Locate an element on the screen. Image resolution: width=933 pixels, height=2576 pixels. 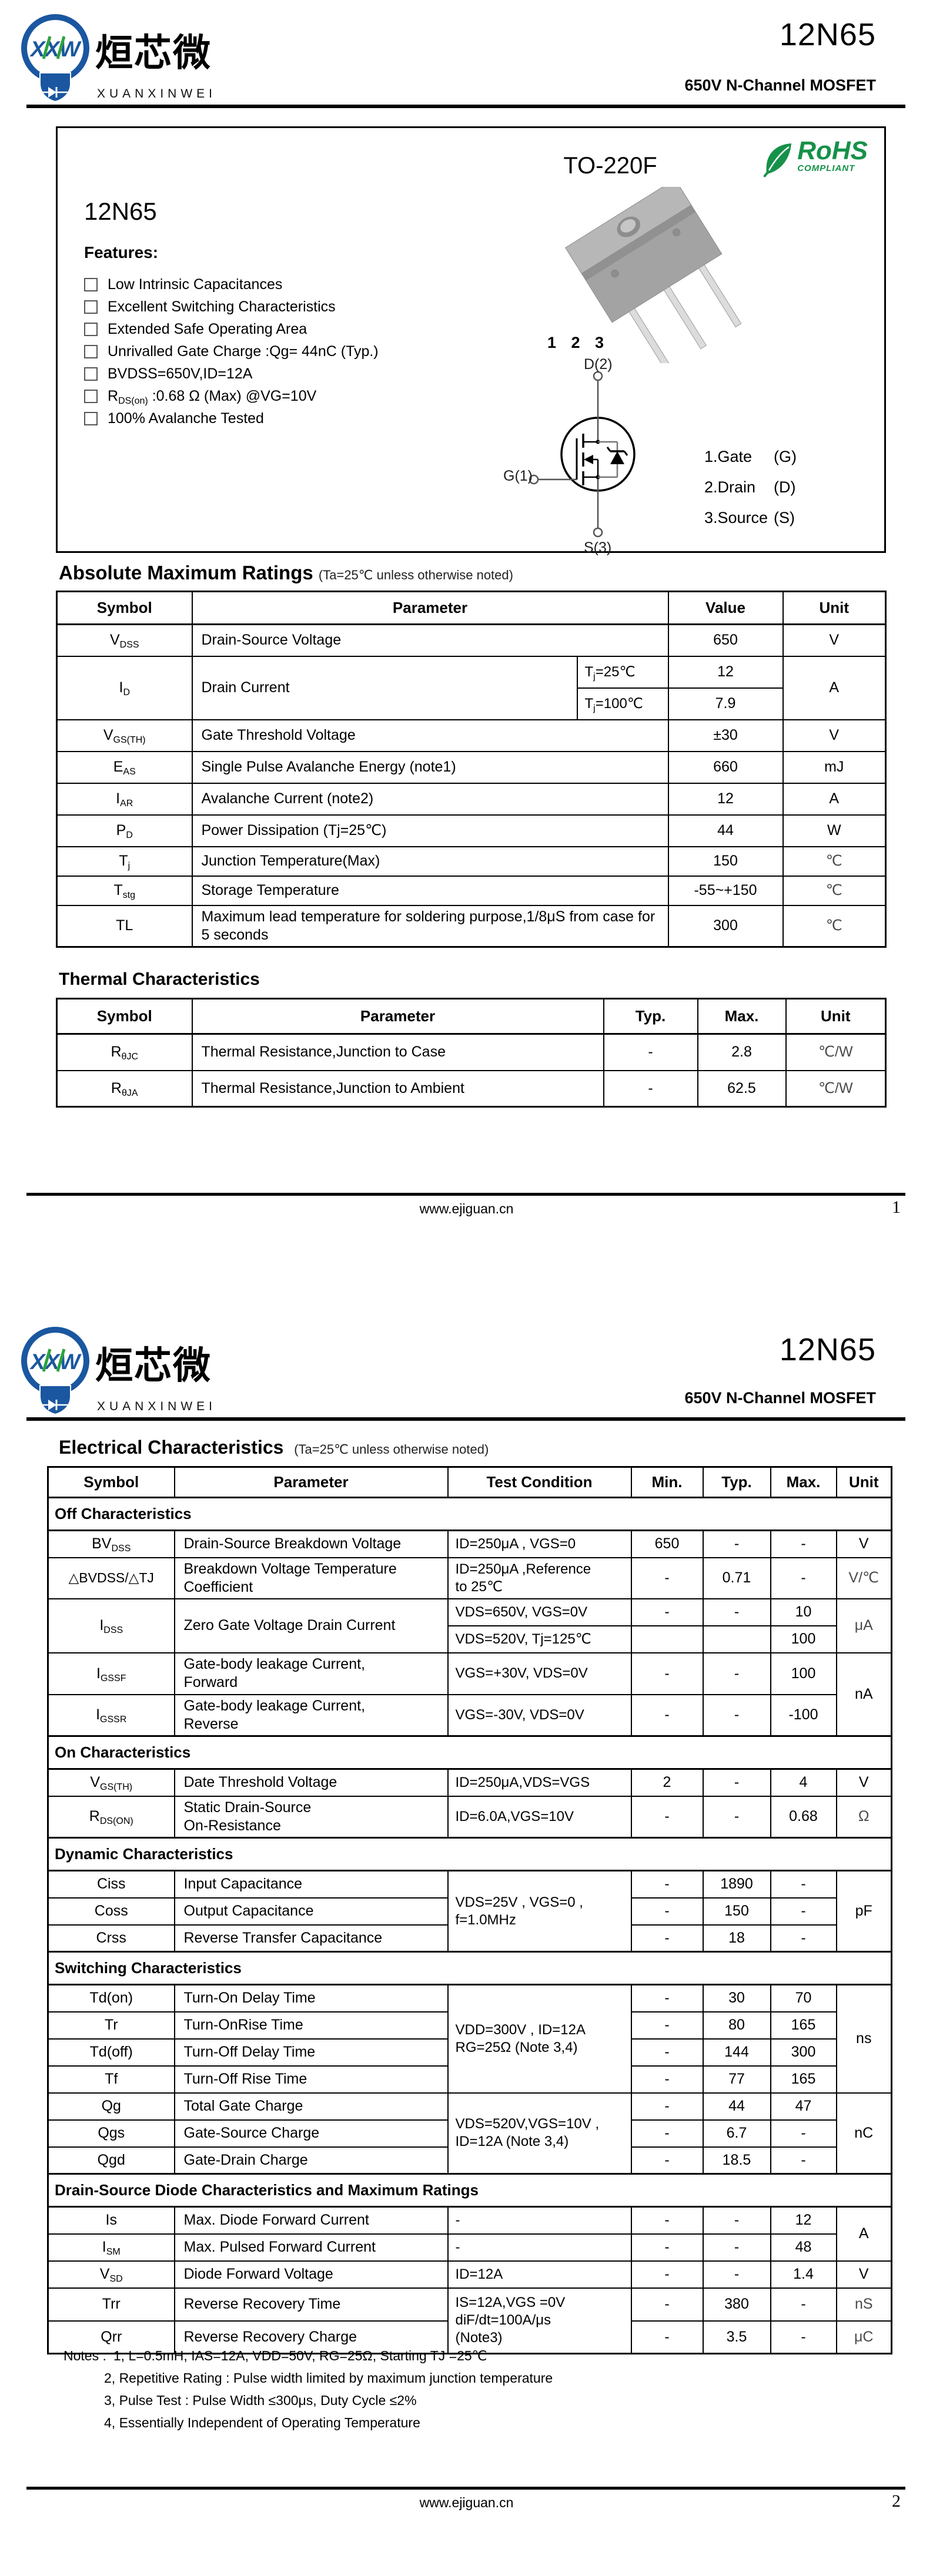
product-title: 12N65 is located at coordinates (120, 211).